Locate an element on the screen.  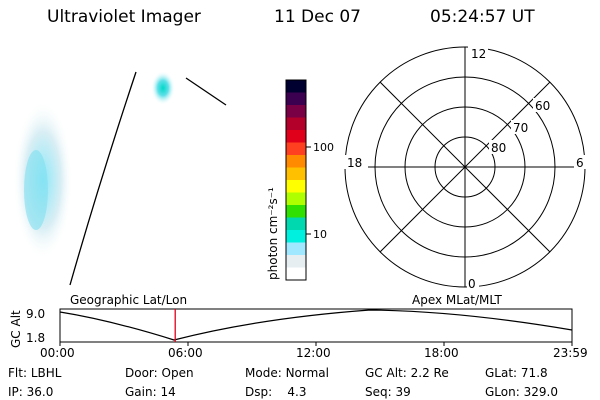
status-seq: Seq: 39 is located at coordinates (388, 392).